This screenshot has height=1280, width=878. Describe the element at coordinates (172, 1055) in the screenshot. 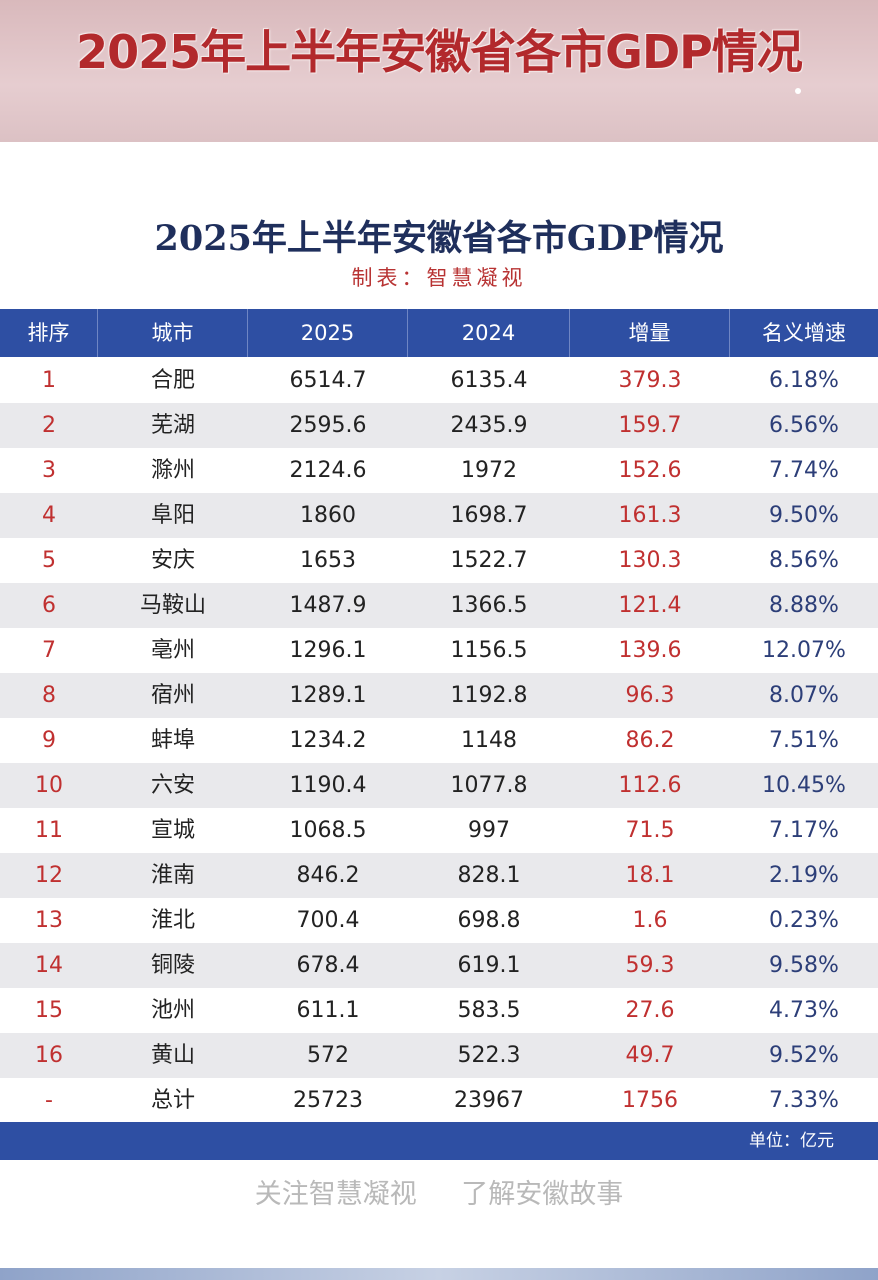

I see `cell-city: 黄山` at that location.